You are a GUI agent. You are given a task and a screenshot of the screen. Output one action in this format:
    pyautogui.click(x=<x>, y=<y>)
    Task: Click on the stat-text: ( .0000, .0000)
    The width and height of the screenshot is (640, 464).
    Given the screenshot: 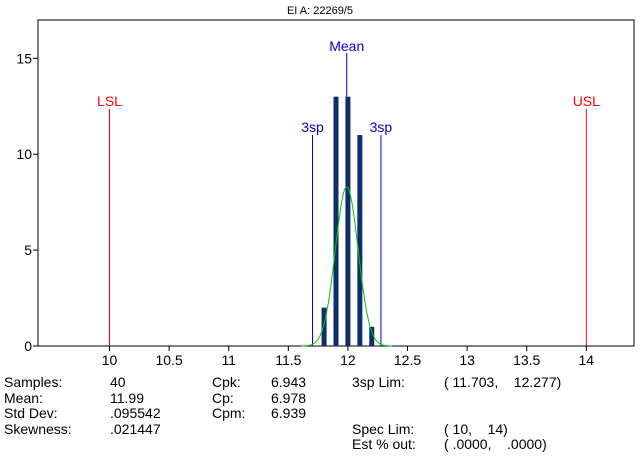 What is the action you would take?
    pyautogui.click(x=495, y=444)
    